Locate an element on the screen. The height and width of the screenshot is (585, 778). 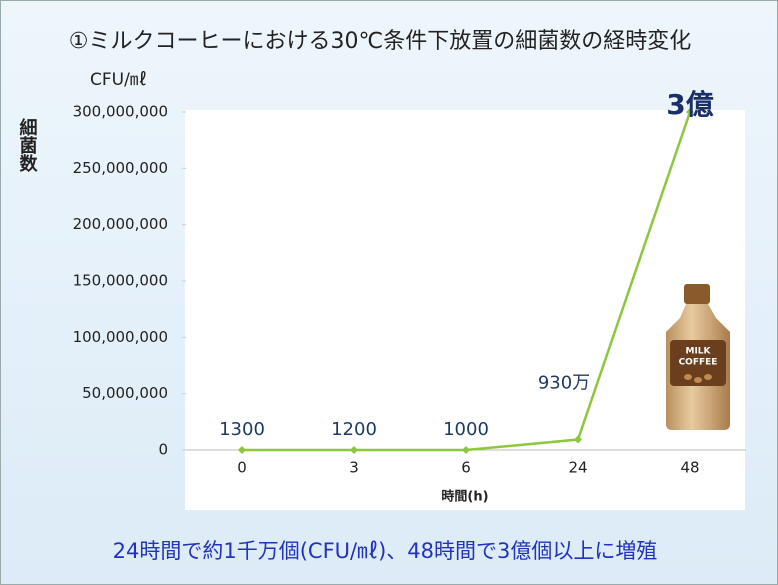
bottle-text: MILK is located at coordinates (698, 352).